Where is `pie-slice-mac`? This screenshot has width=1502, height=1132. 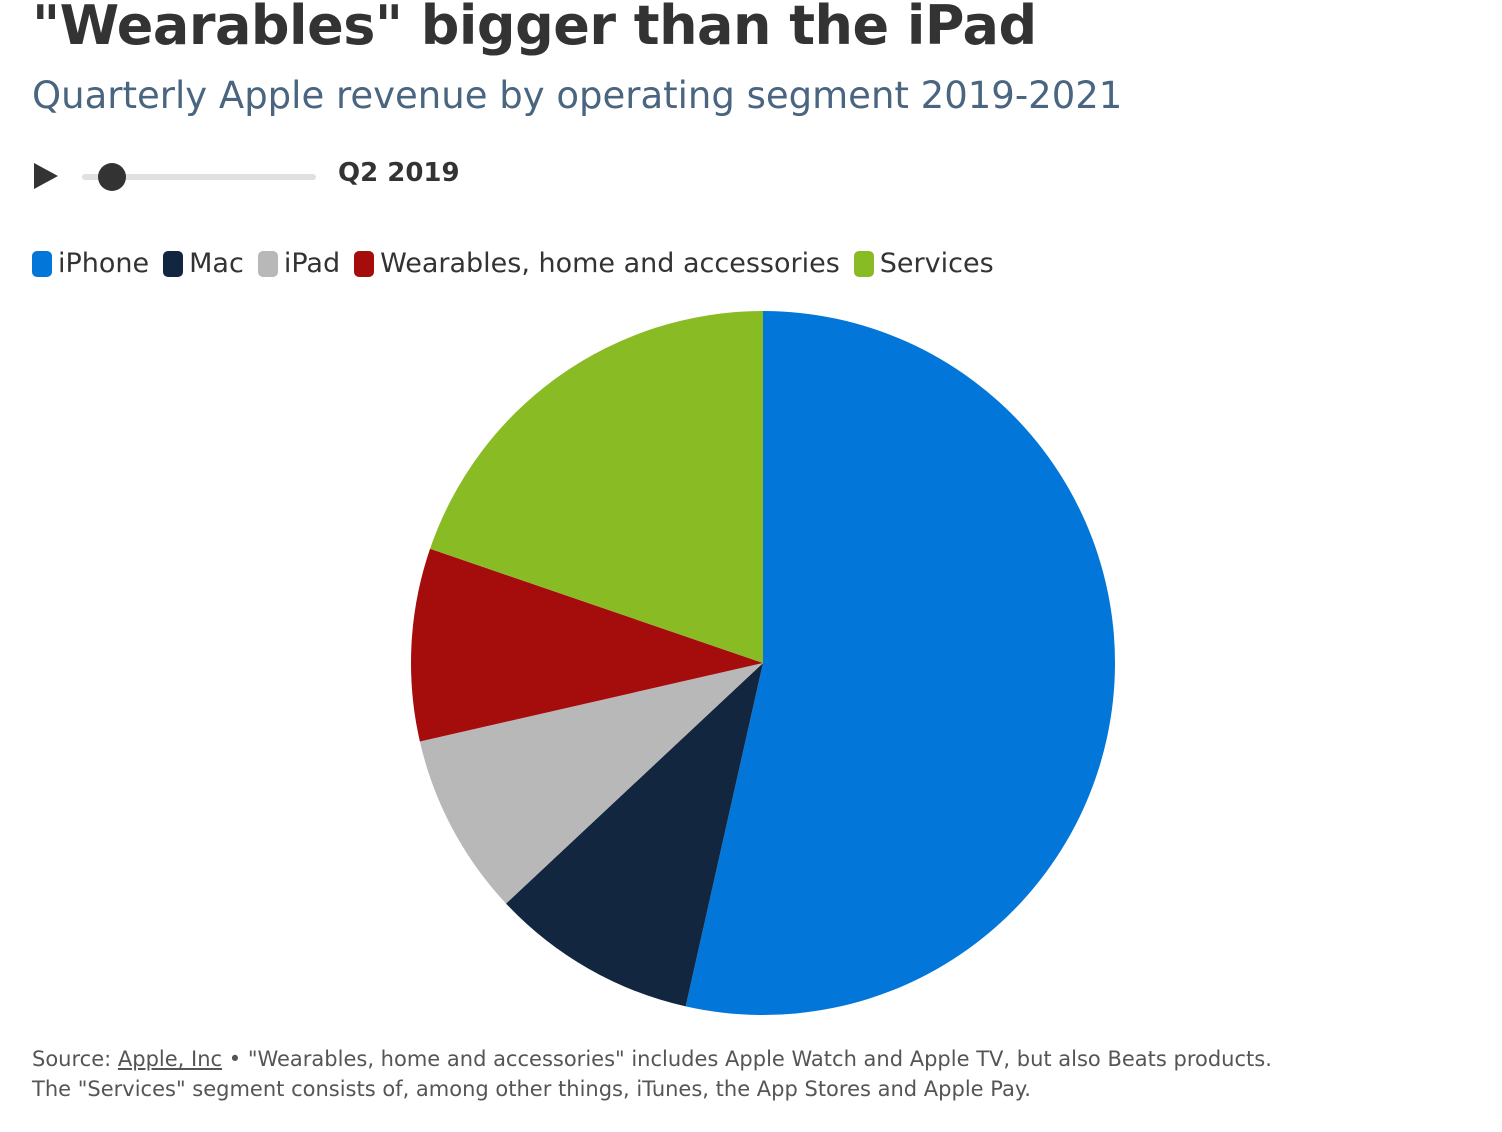 pie-slice-mac is located at coordinates (634, 835).